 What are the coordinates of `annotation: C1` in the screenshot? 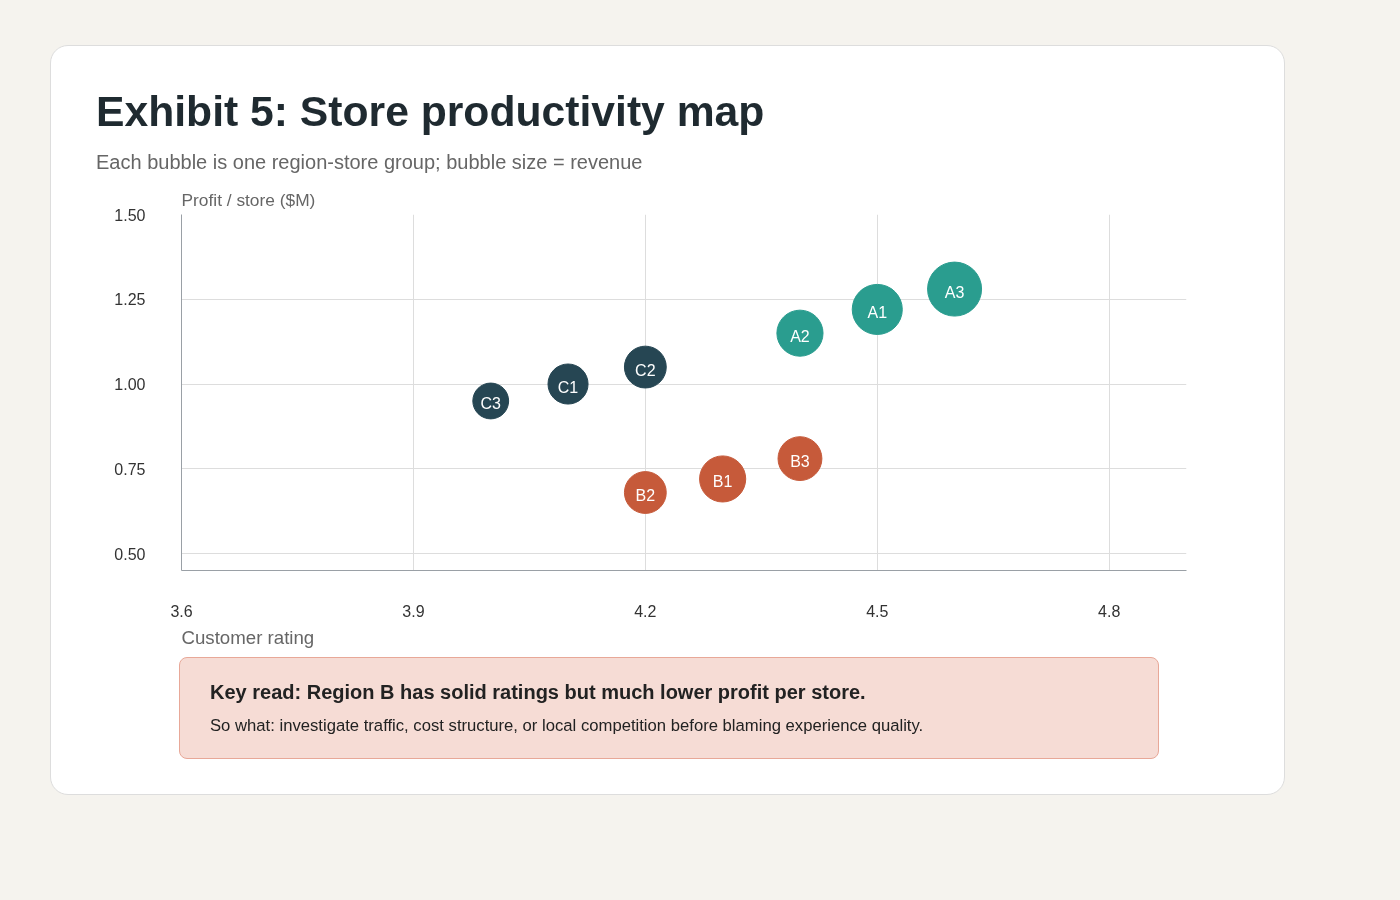 It's located at (568, 387).